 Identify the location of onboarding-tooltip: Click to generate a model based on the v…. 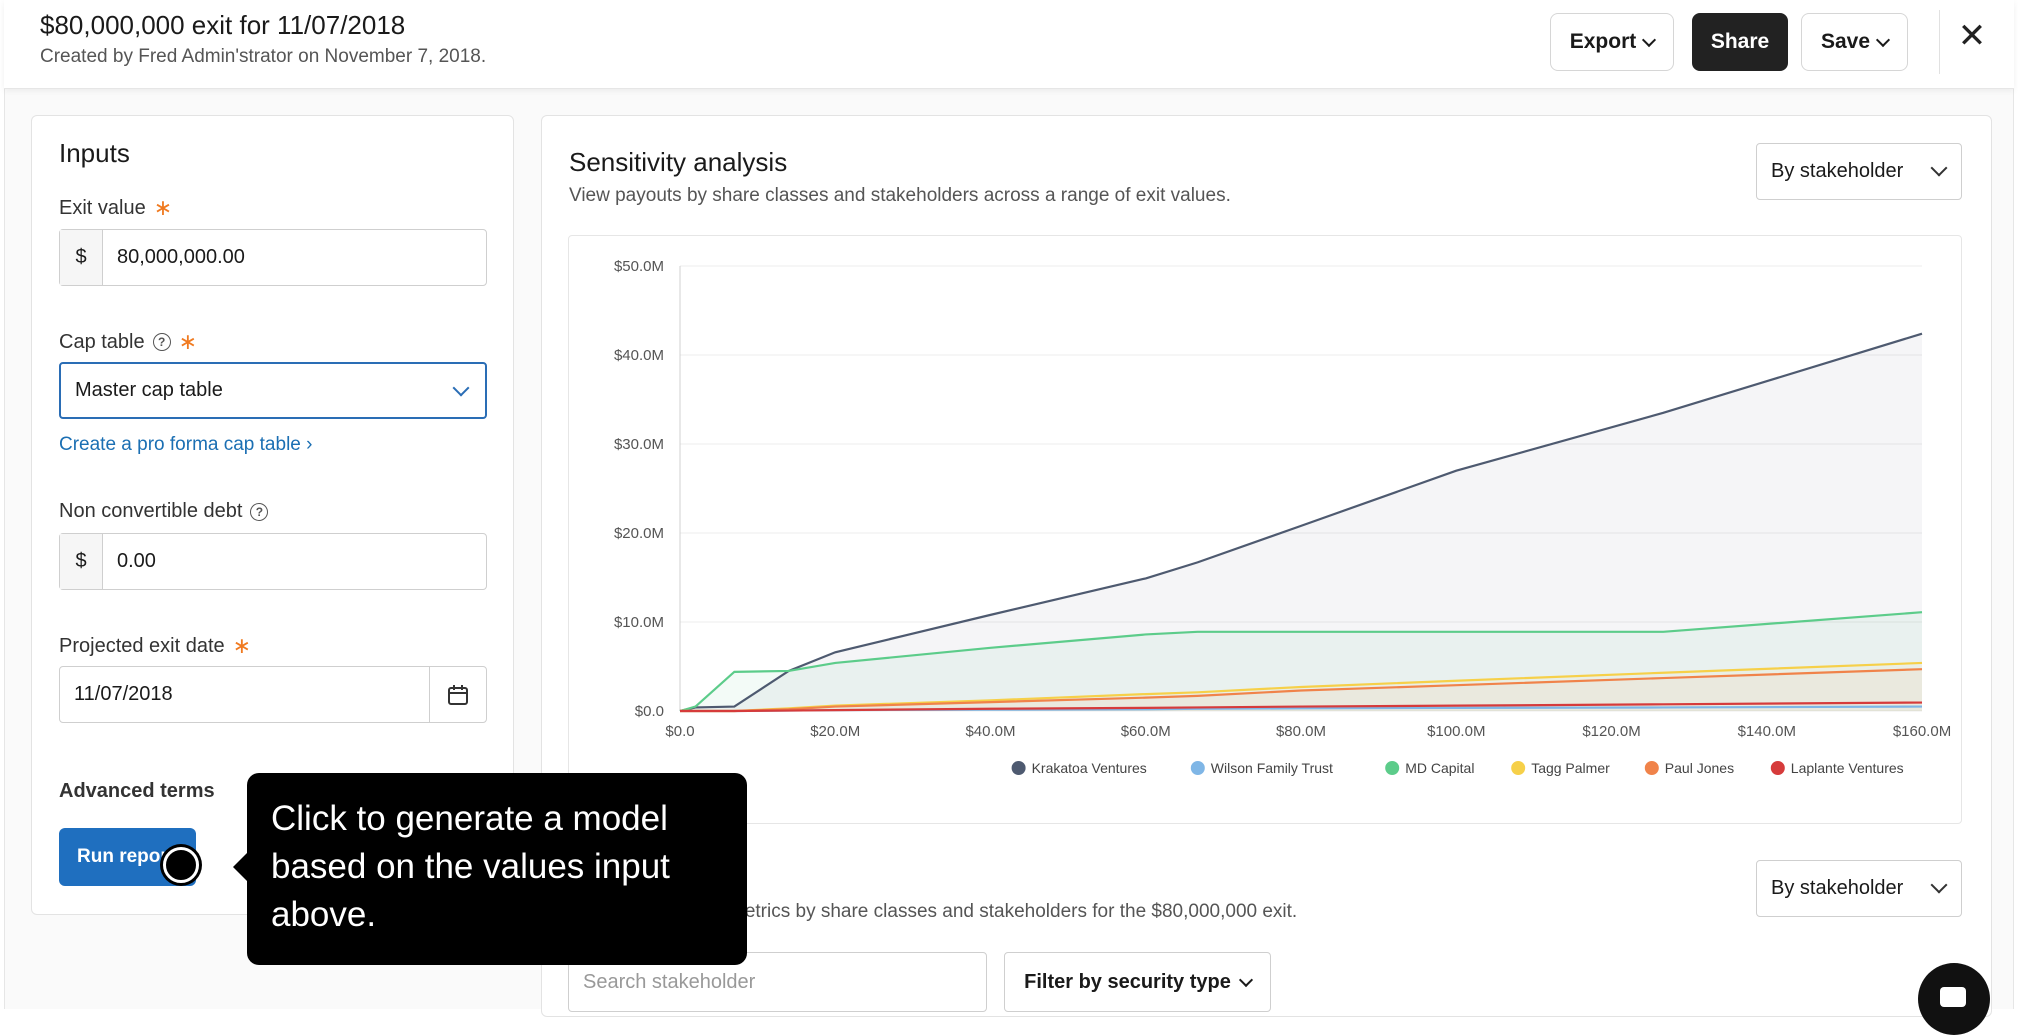
(490, 869).